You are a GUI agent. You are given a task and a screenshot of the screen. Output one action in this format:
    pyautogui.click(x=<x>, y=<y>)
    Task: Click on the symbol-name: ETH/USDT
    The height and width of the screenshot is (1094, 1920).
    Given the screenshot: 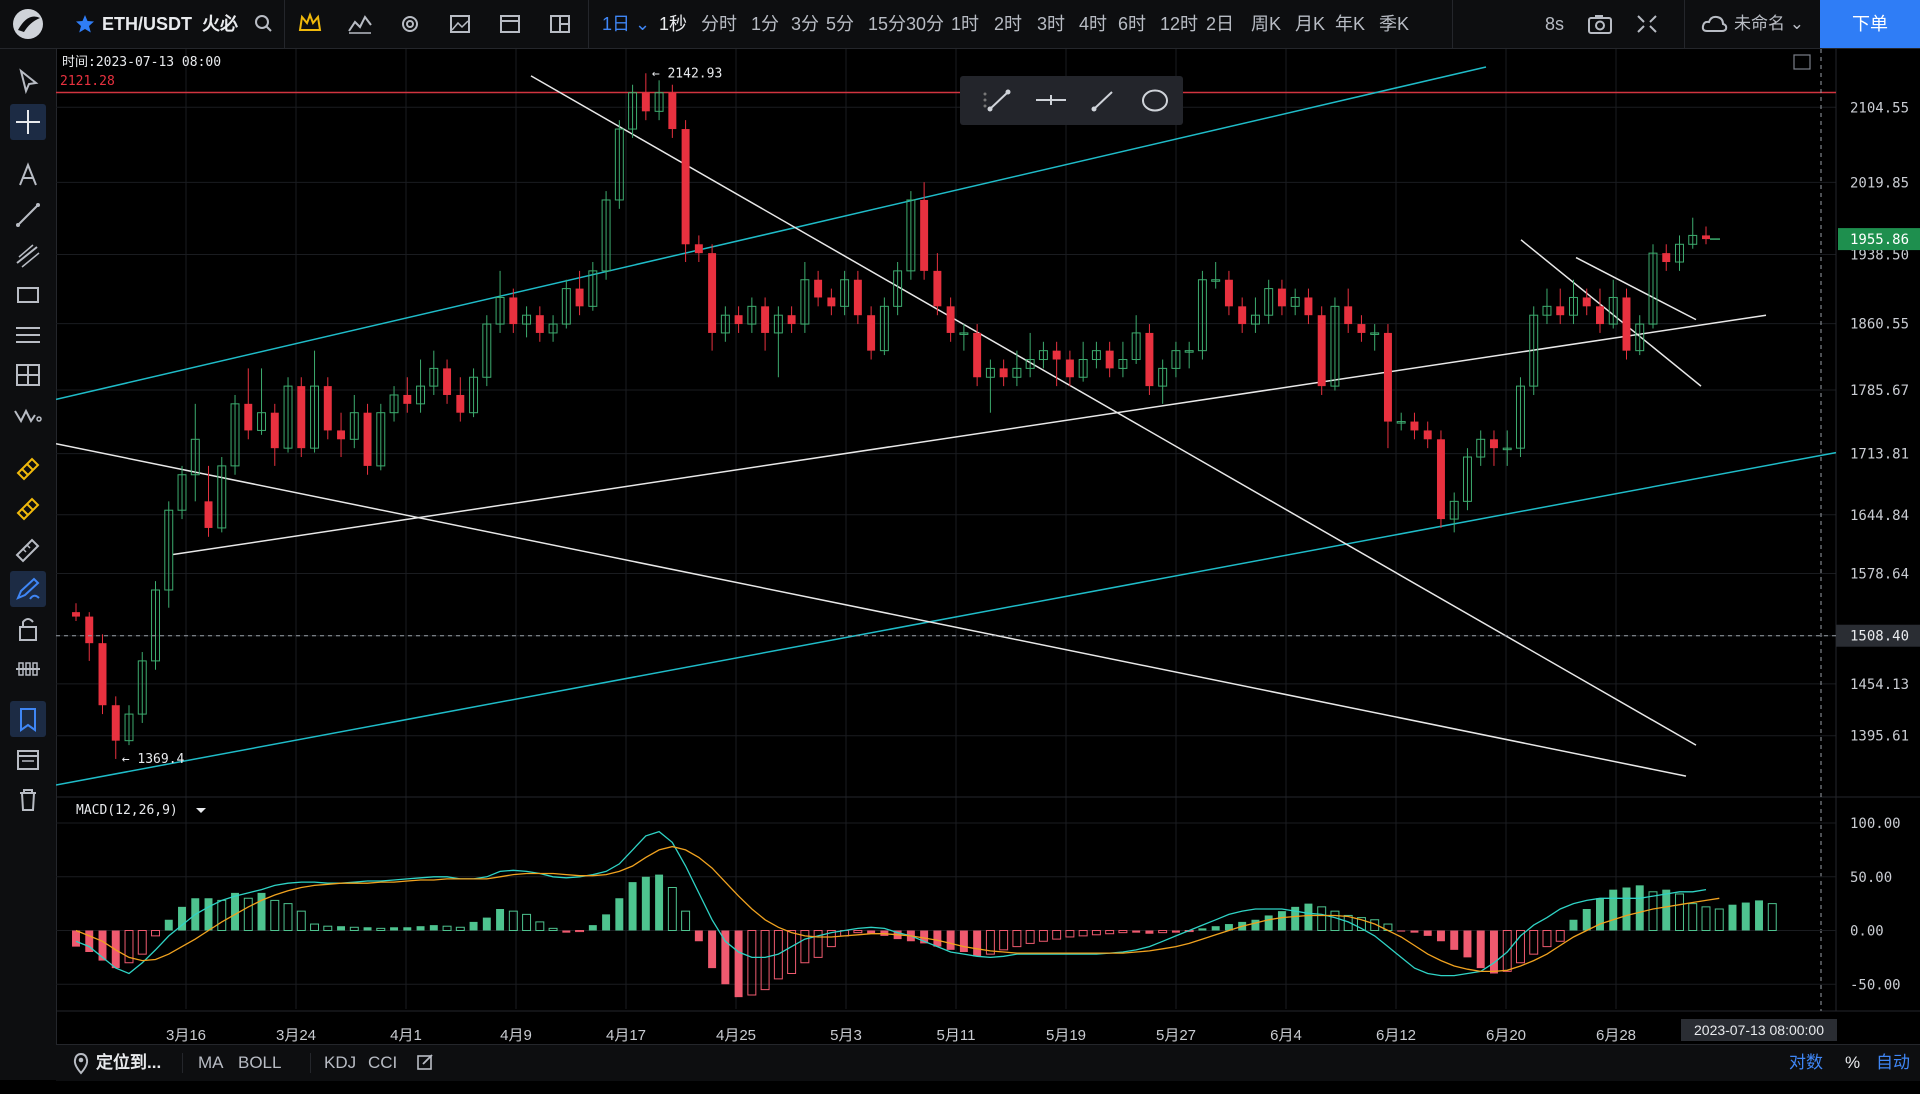 What is the action you would take?
    pyautogui.click(x=147, y=24)
    